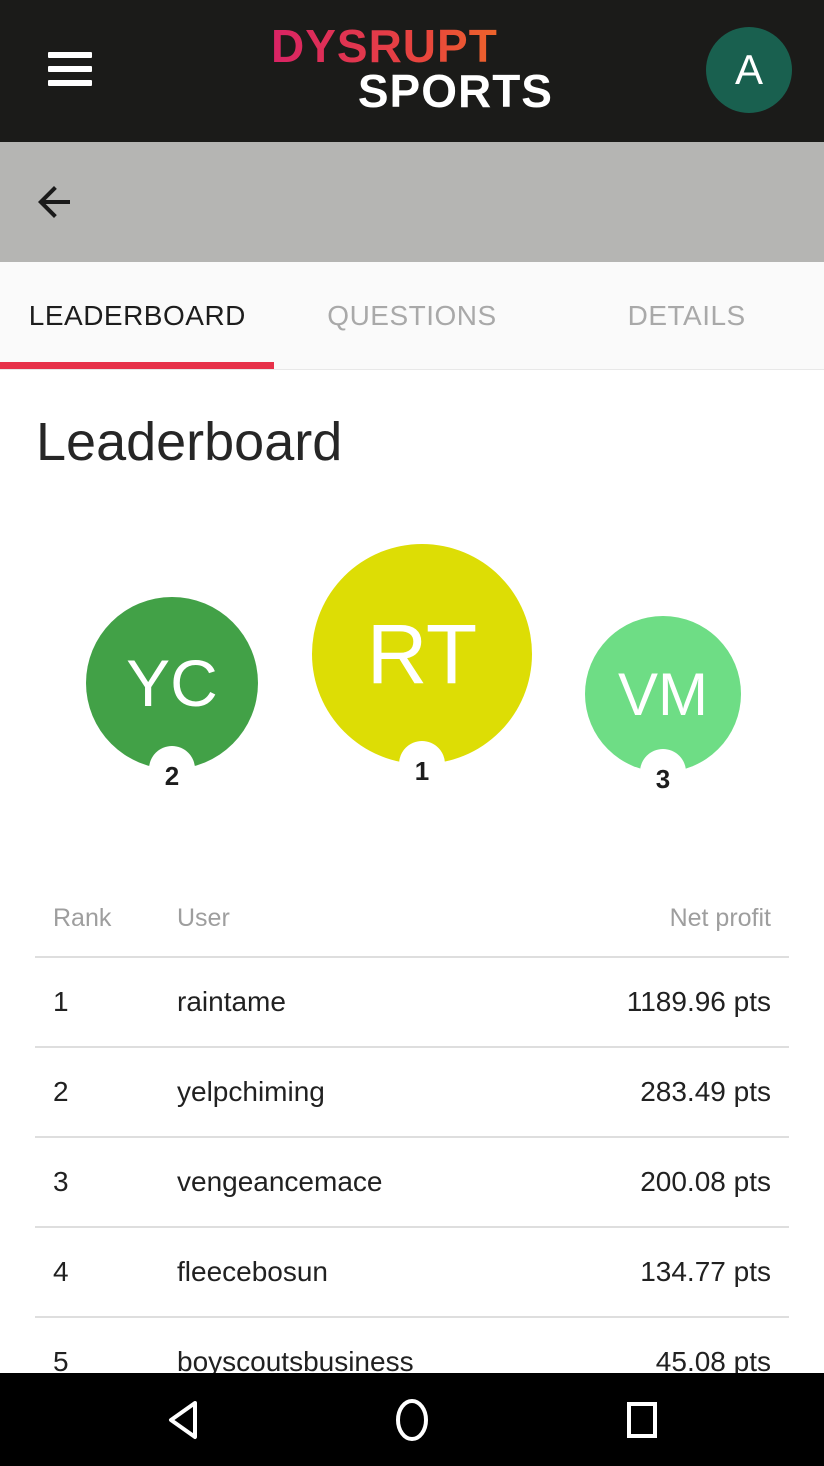 The image size is (824, 1466). I want to click on page-title: Leaderboard, so click(189, 442).